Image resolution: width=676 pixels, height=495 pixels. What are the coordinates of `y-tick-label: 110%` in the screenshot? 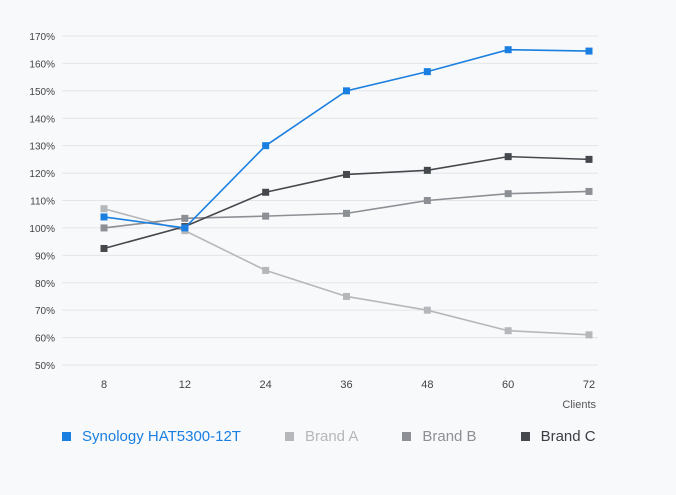 It's located at (42, 202).